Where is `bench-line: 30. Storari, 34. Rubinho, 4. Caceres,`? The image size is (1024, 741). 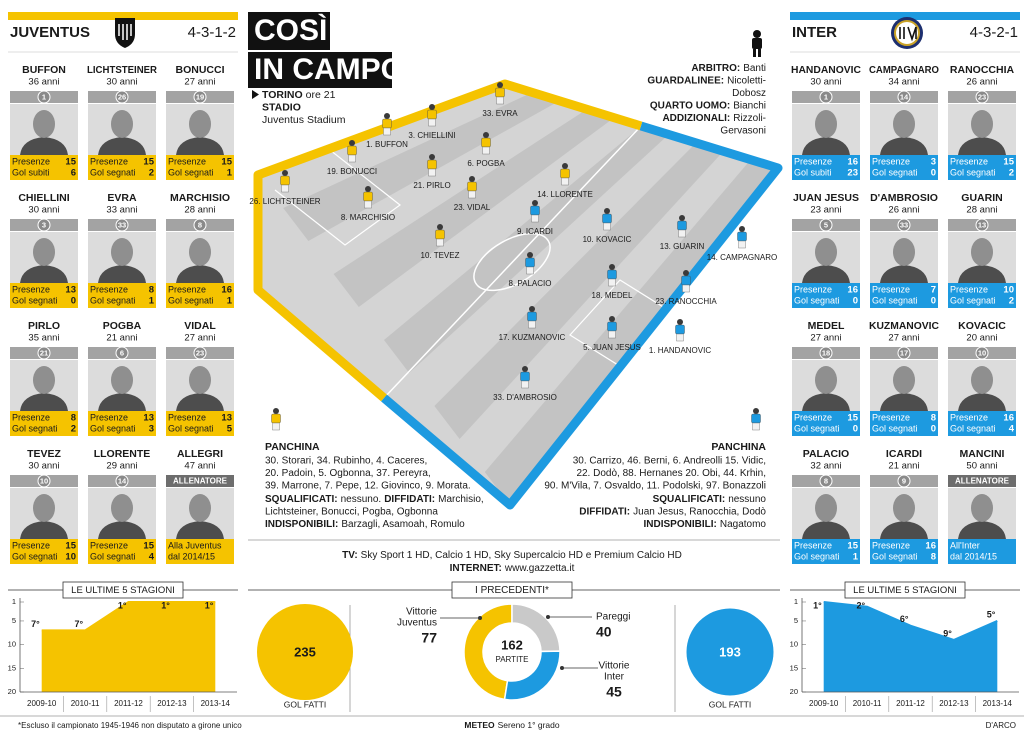 bench-line: 30. Storari, 34. Rubinho, 4. Caceres, is located at coordinates (346, 461).